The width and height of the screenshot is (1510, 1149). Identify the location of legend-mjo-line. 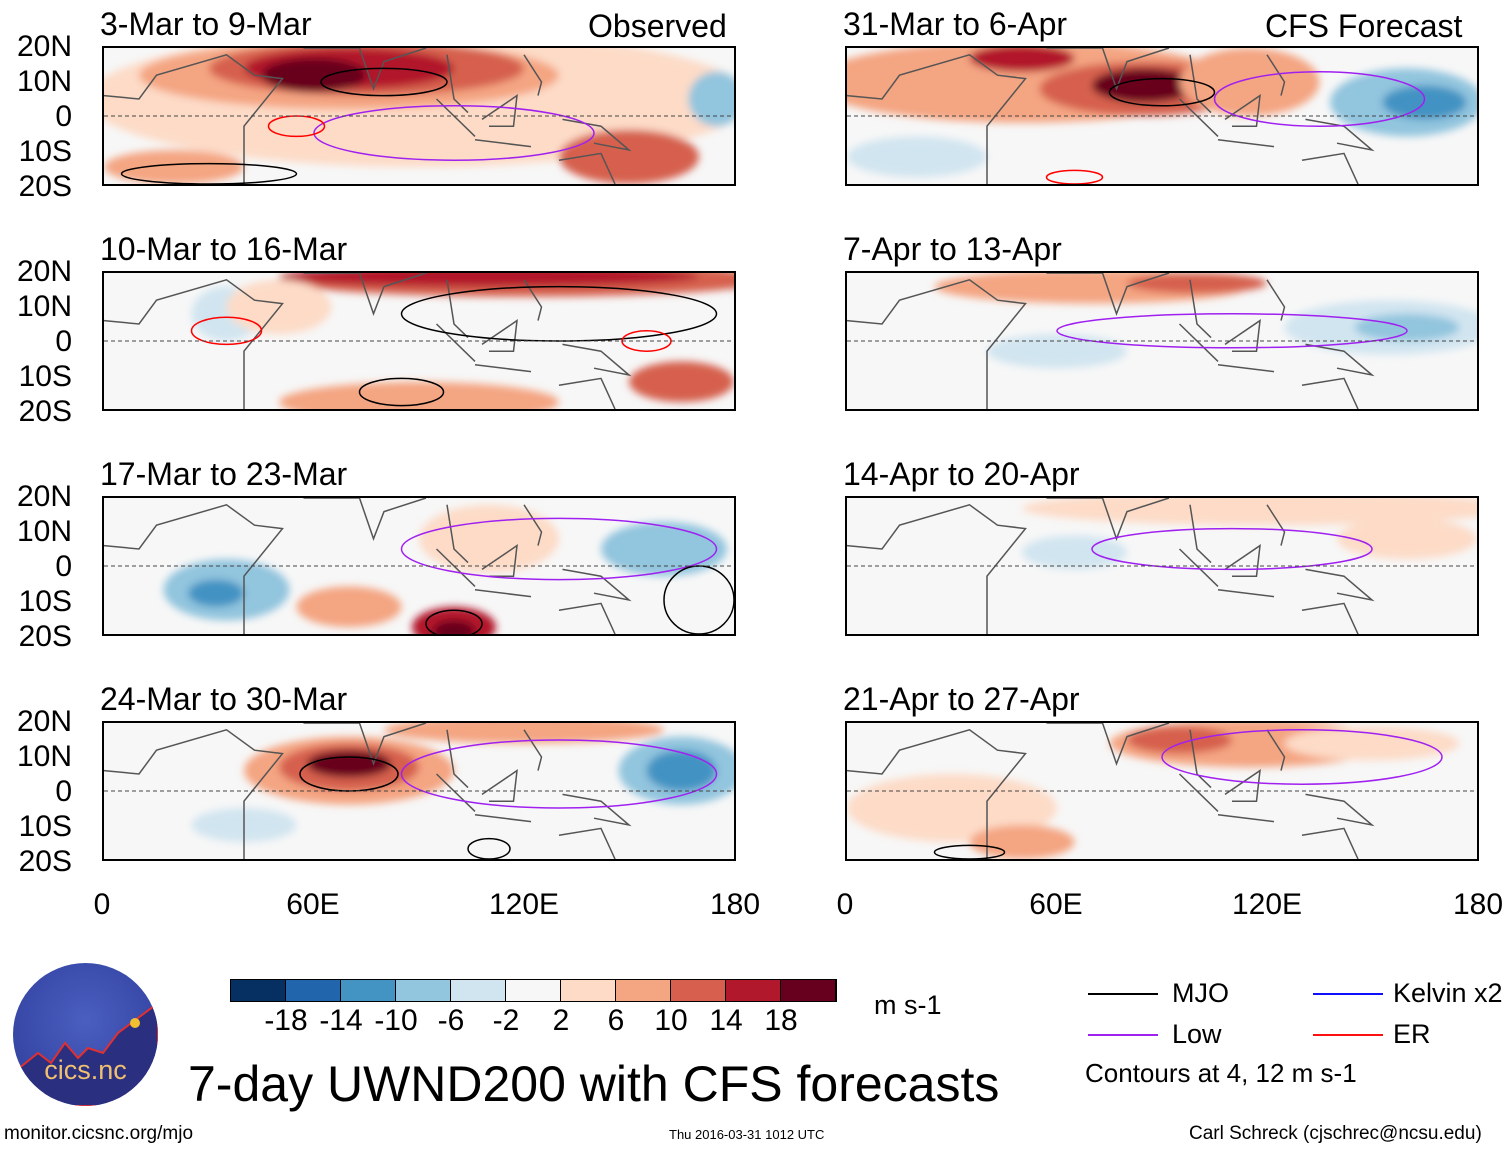
(1123, 994).